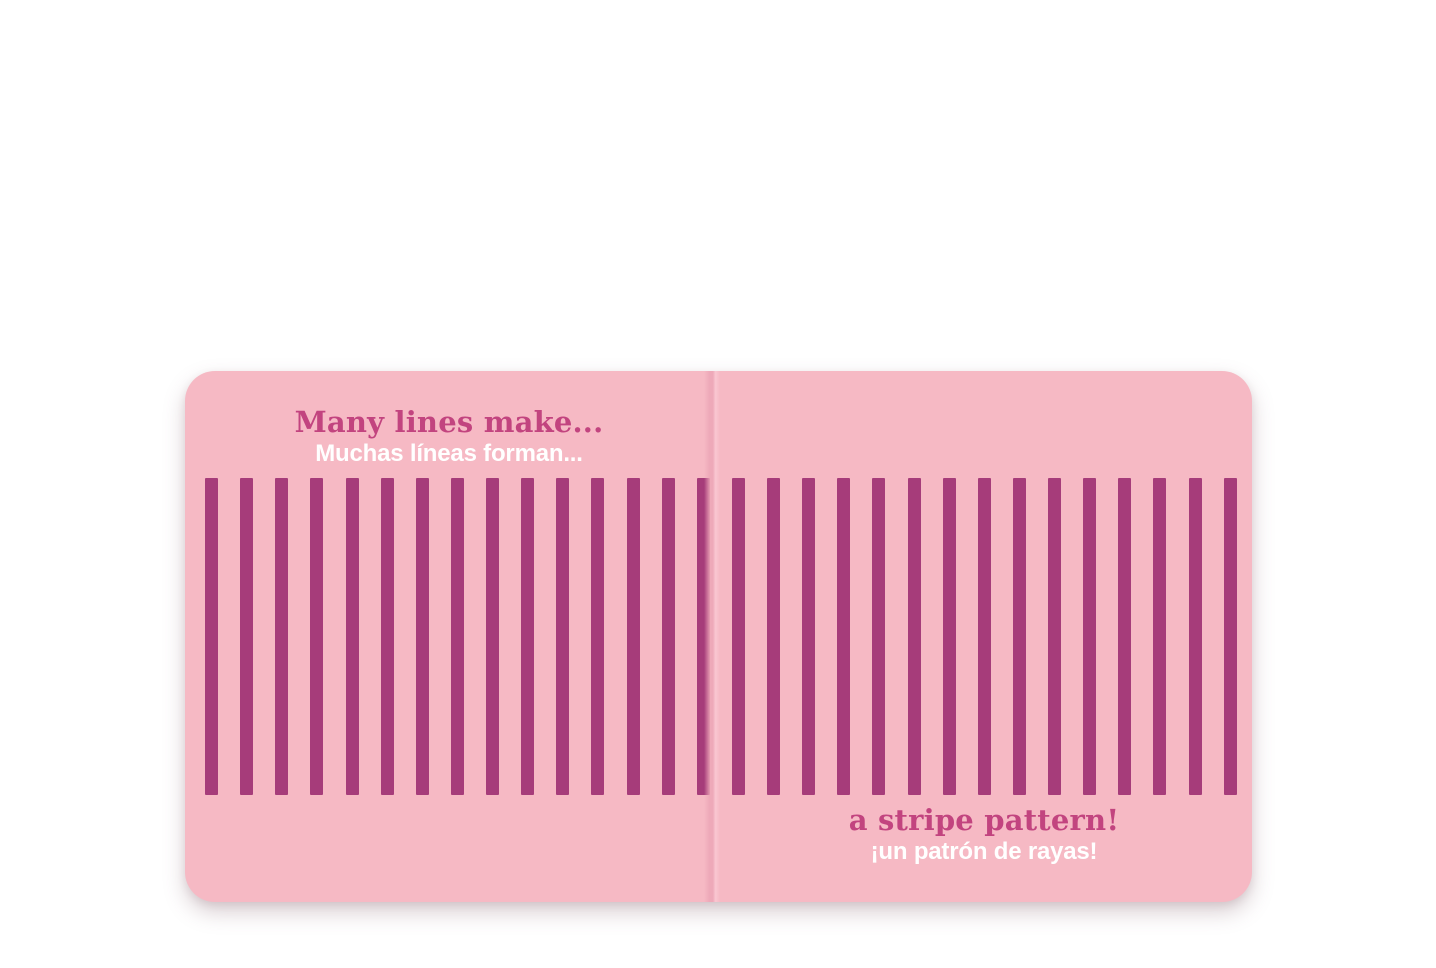 Image resolution: width=1436 pixels, height=968 pixels. Describe the element at coordinates (984, 820) in the screenshot. I see `right-caption-english: a stripe pattern!` at that location.